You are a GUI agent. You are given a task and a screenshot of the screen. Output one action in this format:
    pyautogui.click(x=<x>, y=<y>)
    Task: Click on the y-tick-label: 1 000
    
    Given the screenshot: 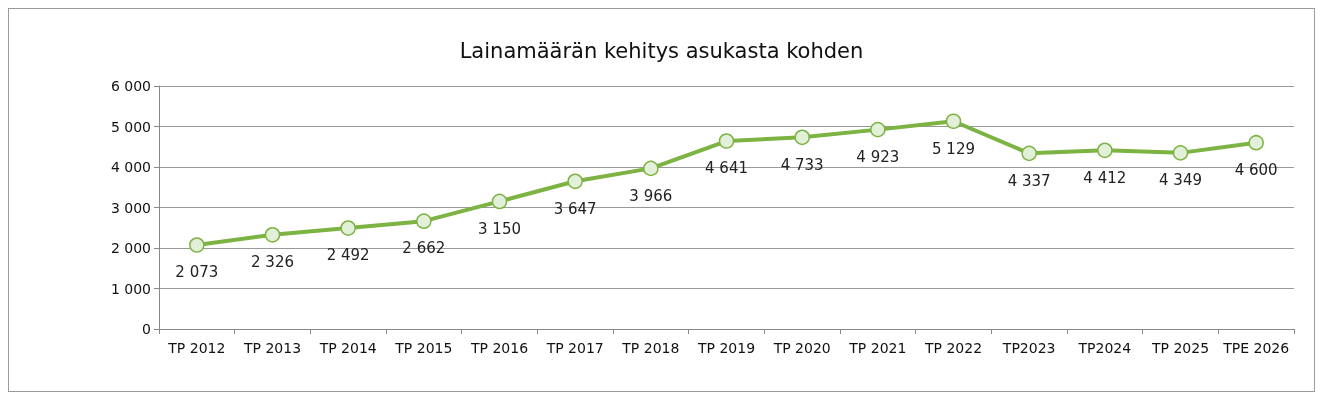 What is the action you would take?
    pyautogui.click(x=130, y=288)
    